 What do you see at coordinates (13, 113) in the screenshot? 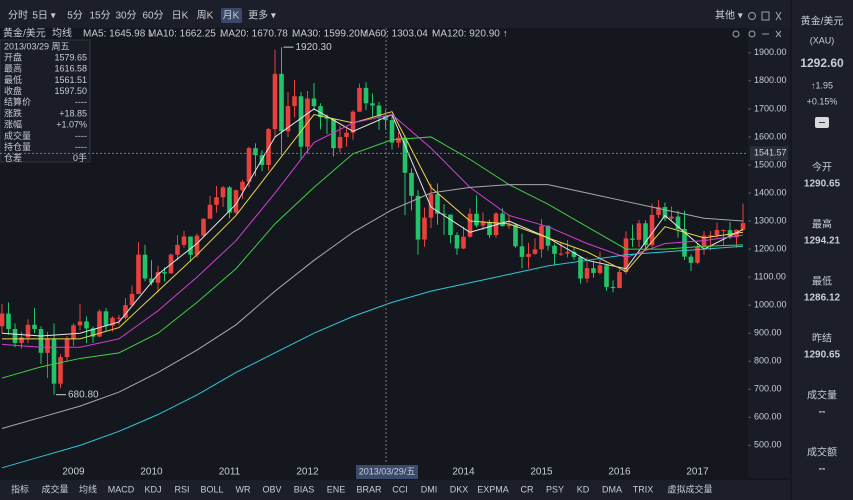
I see `info-label: 涨跌` at bounding box center [13, 113].